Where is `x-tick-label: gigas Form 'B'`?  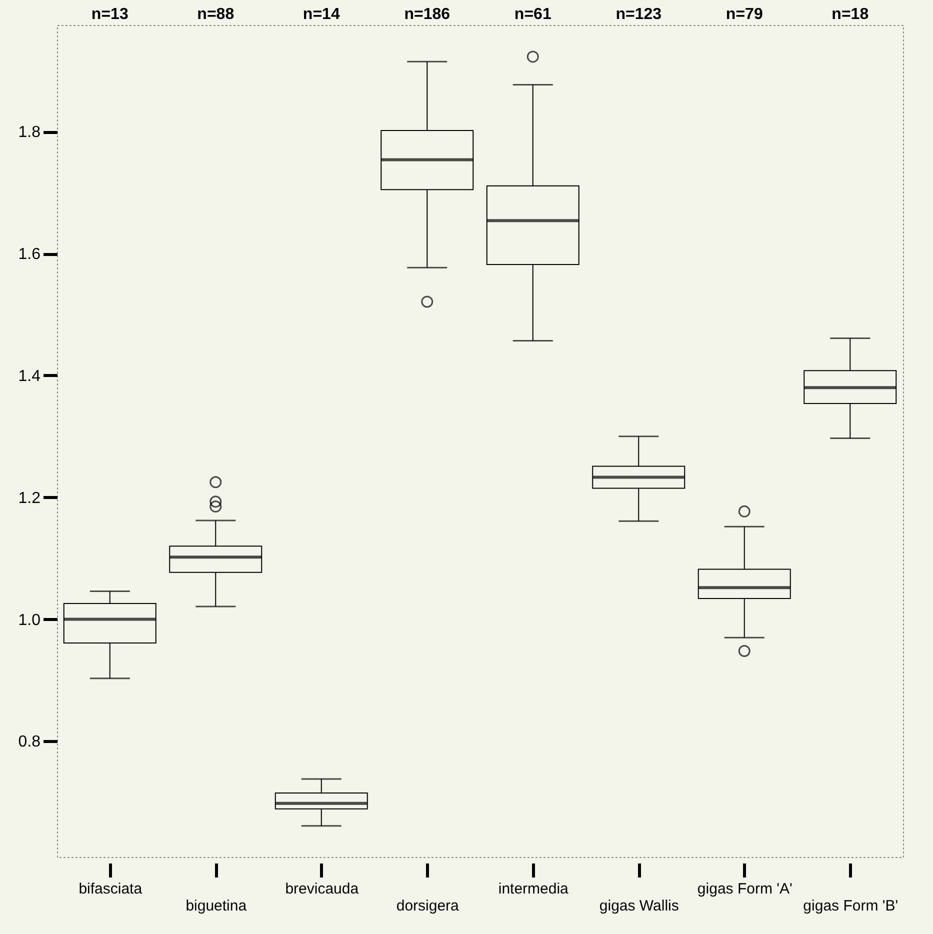 x-tick-label: gigas Form 'B' is located at coordinates (850, 906).